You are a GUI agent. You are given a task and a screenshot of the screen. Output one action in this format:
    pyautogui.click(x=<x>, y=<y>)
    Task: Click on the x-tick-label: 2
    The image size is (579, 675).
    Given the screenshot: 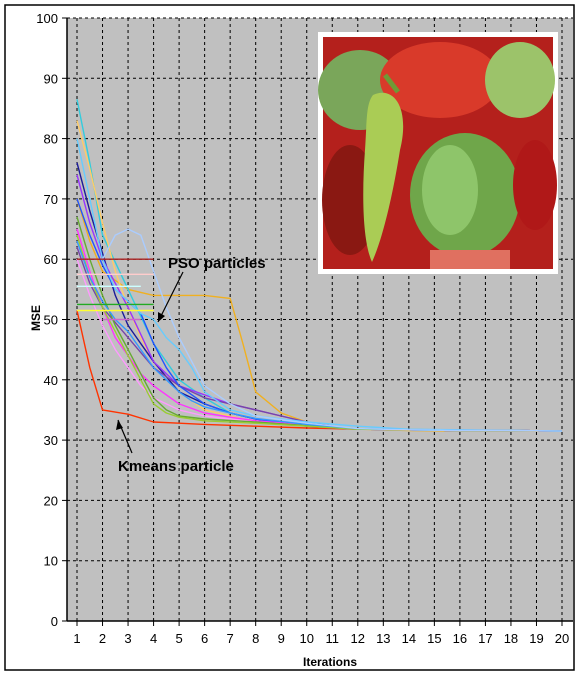 What is the action you would take?
    pyautogui.click(x=102, y=638)
    